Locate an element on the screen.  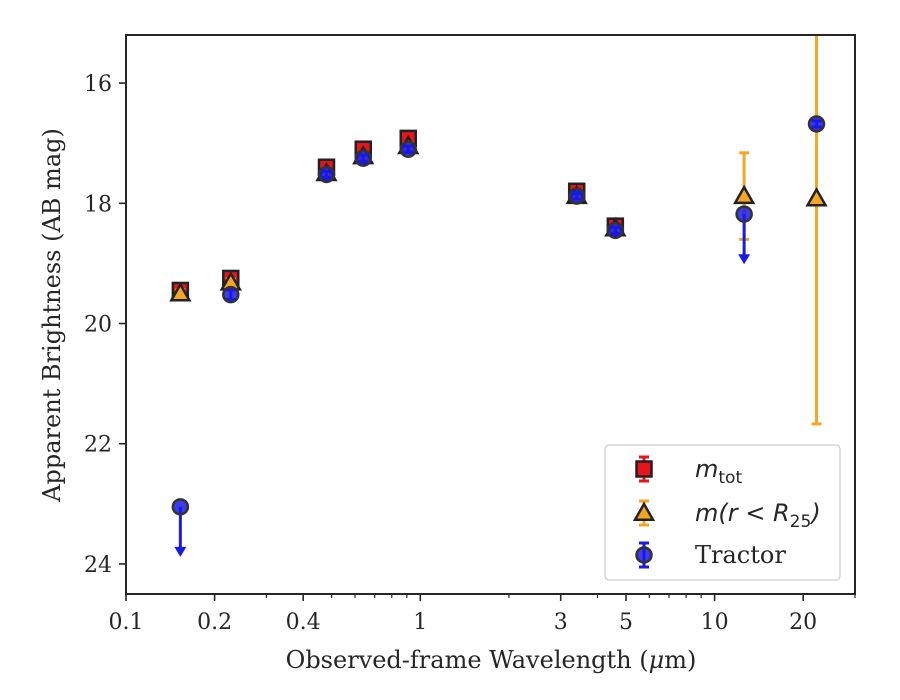
x-tick-label: 10 is located at coordinates (715, 622).